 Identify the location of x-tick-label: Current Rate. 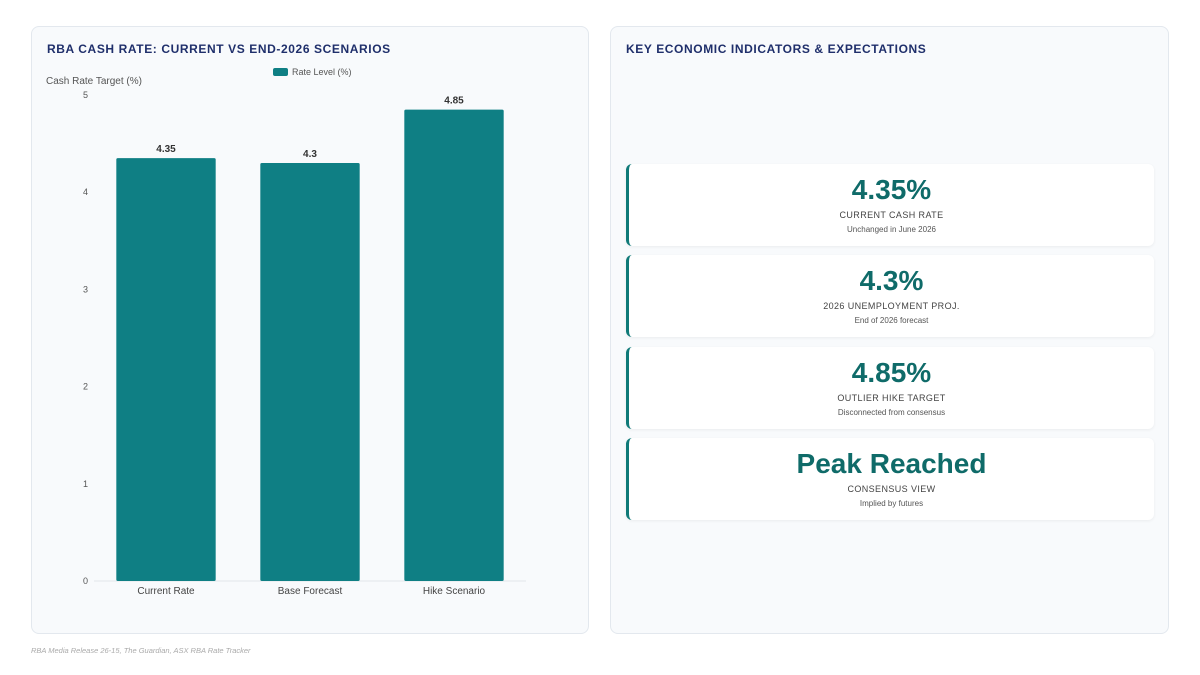
(166, 591).